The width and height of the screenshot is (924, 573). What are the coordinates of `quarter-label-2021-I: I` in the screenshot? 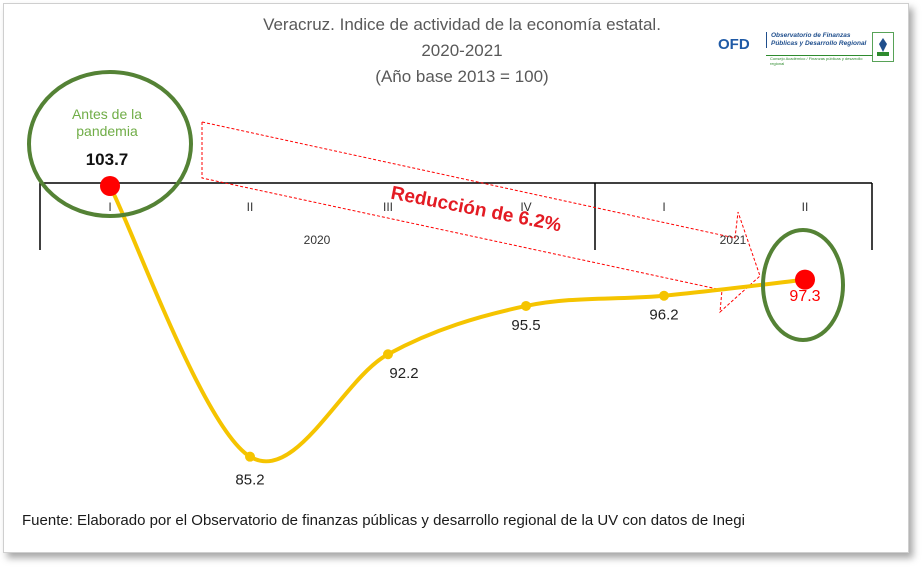 It's located at (663, 207).